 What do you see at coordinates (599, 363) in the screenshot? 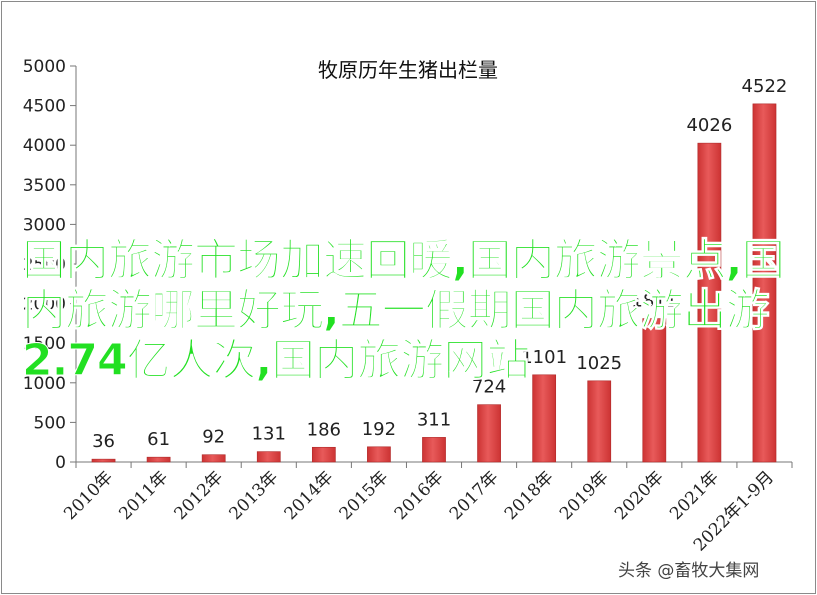
I see `value-label: 1025` at bounding box center [599, 363].